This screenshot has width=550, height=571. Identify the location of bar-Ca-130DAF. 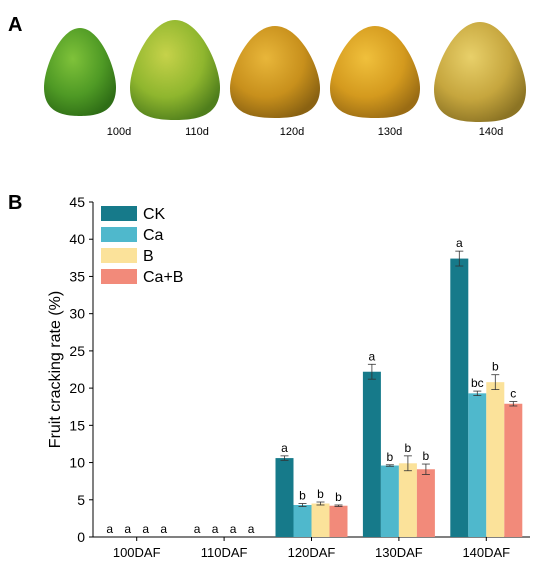
(389, 501).